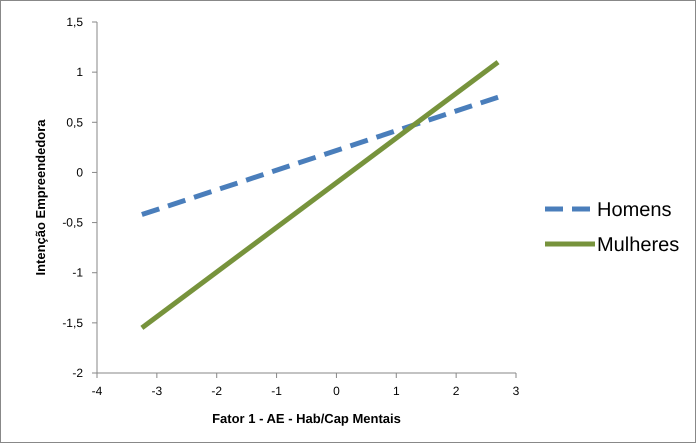 This screenshot has width=696, height=443. Describe the element at coordinates (306, 418) in the screenshot. I see `x-axis-title: Fator 1 - AE - Hab/Cap Mentais` at that location.